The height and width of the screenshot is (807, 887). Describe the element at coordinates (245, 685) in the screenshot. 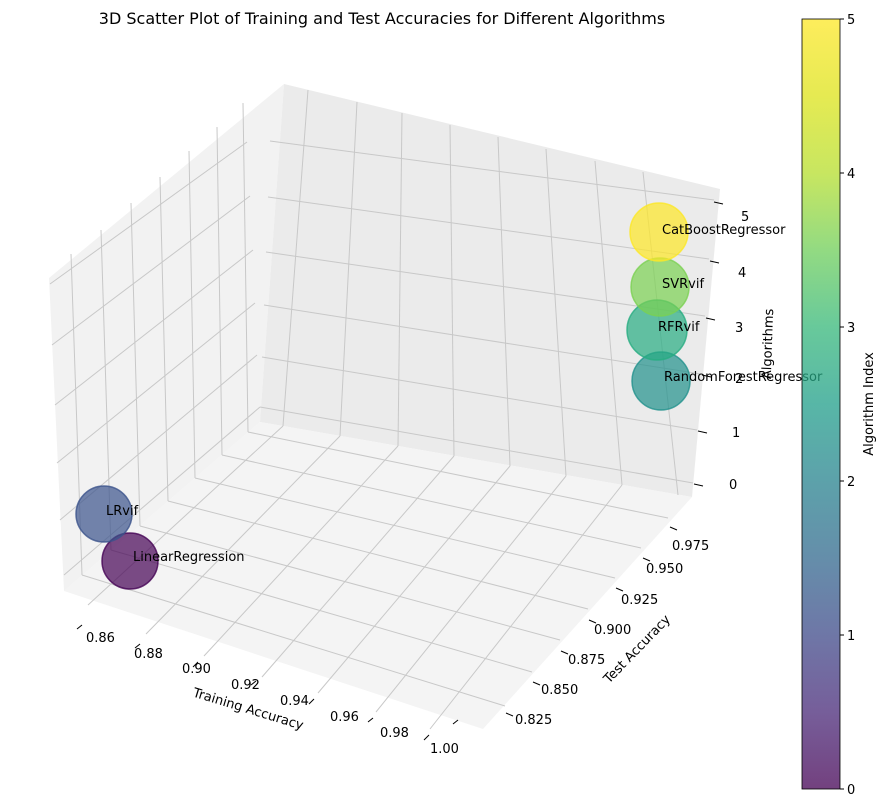

I see `x-tick-label: 0.92` at that location.